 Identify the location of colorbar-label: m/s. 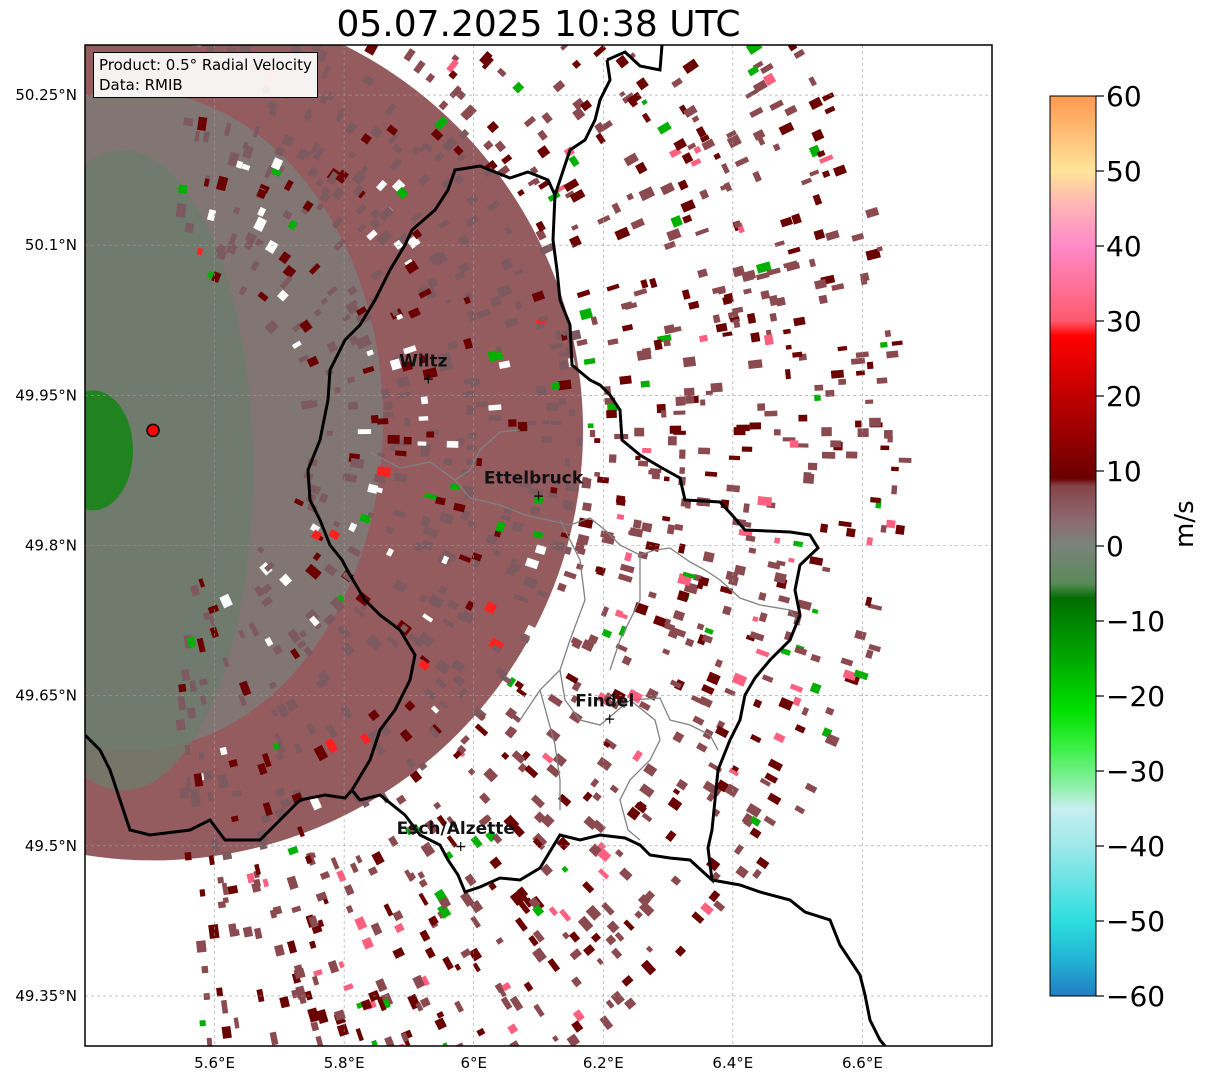
(1185, 524).